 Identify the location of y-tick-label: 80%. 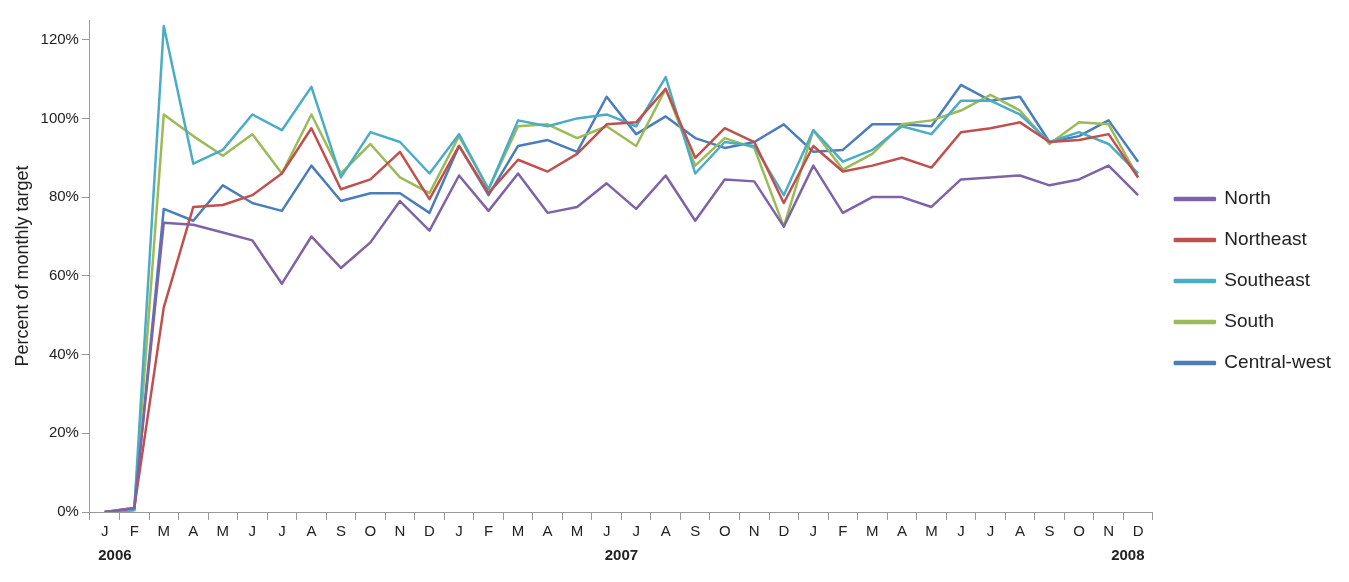
(63, 196).